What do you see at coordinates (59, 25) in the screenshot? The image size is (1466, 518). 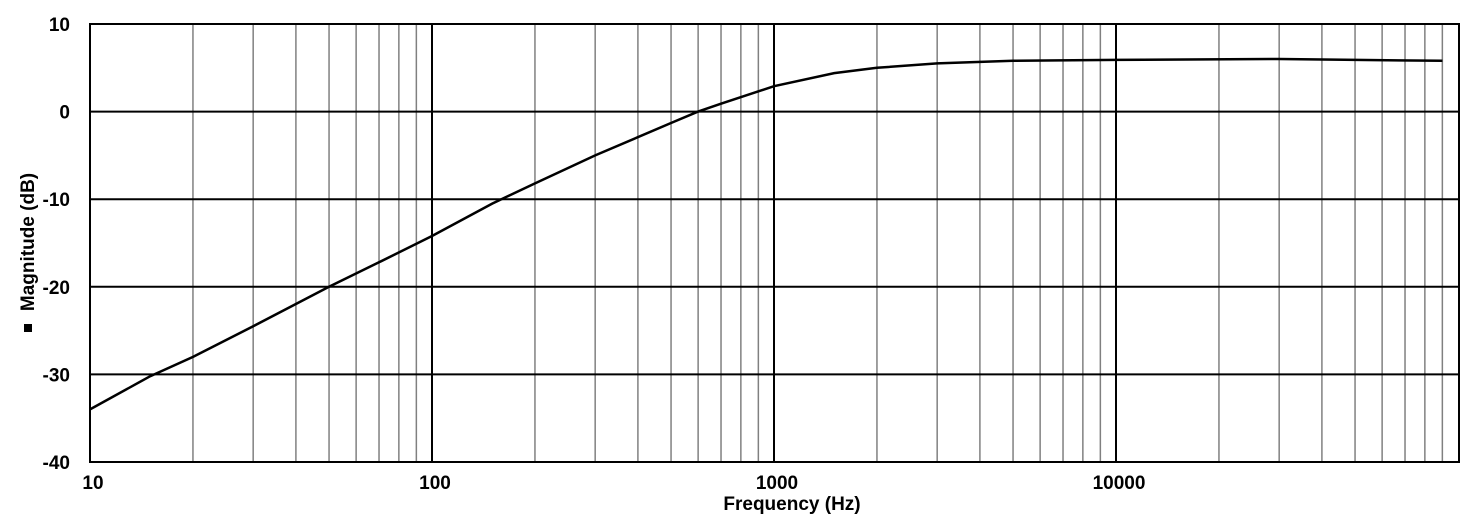 I see `y-tick-label: 10` at bounding box center [59, 25].